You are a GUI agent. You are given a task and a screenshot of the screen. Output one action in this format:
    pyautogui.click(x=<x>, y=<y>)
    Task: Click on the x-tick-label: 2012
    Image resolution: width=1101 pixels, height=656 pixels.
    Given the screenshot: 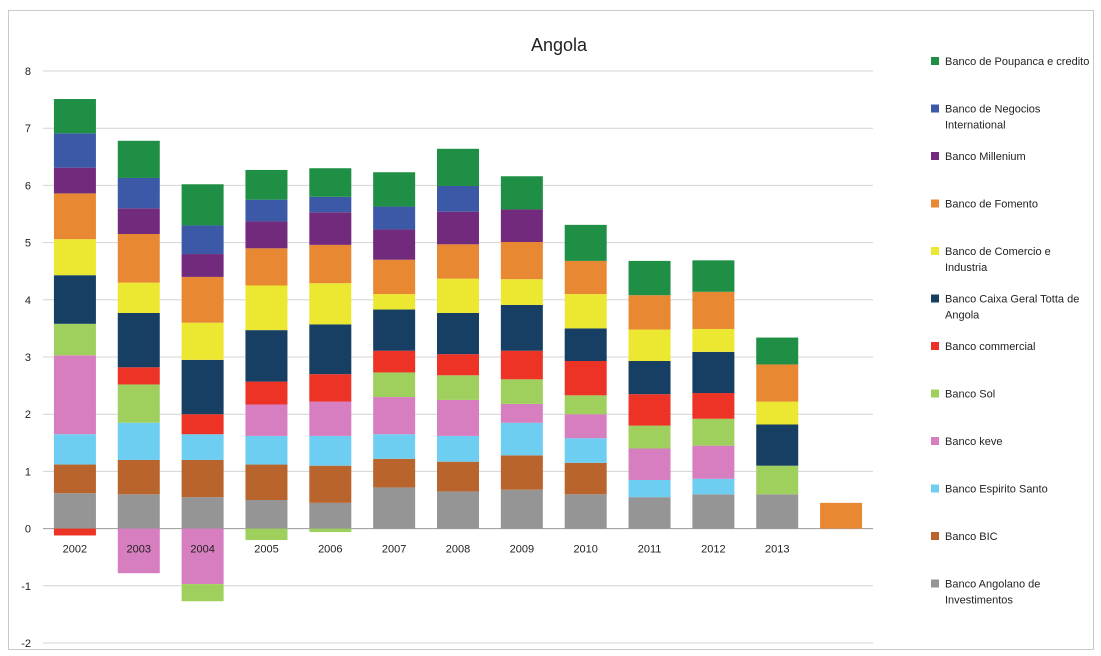 What is the action you would take?
    pyautogui.click(x=713, y=550)
    